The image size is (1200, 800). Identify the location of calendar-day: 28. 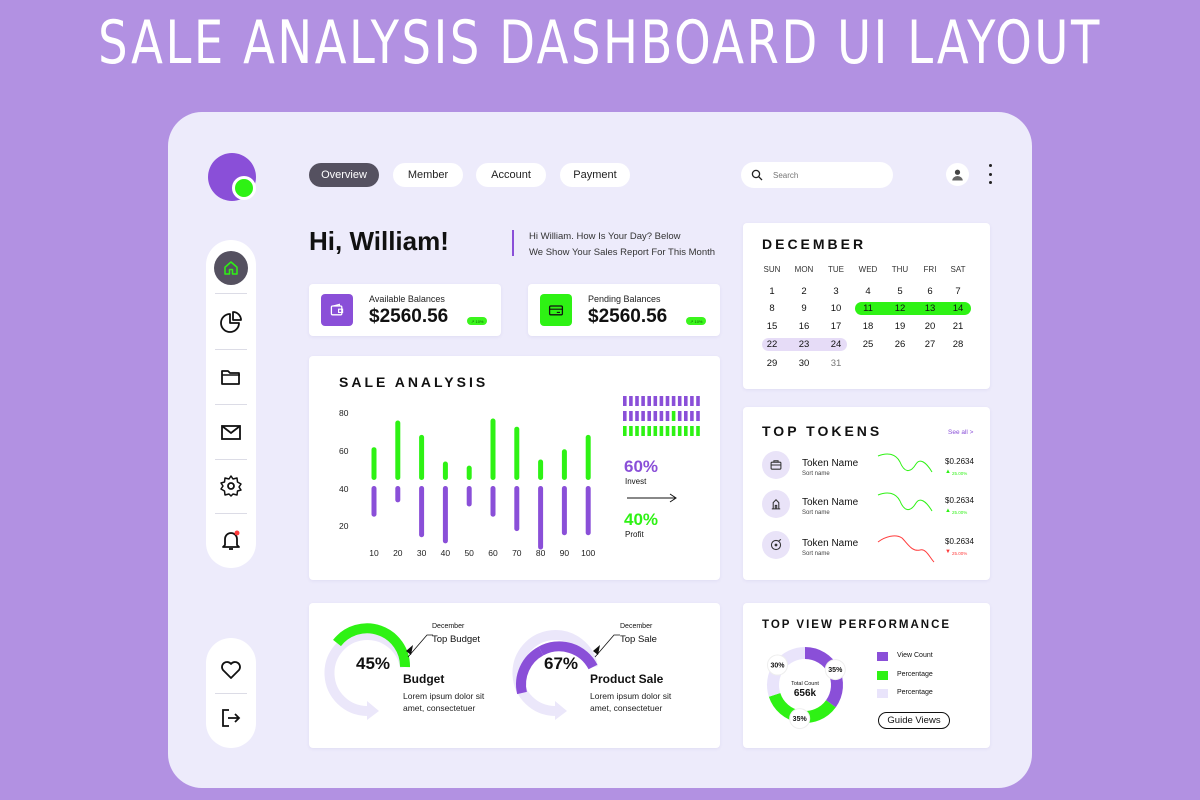
(958, 344).